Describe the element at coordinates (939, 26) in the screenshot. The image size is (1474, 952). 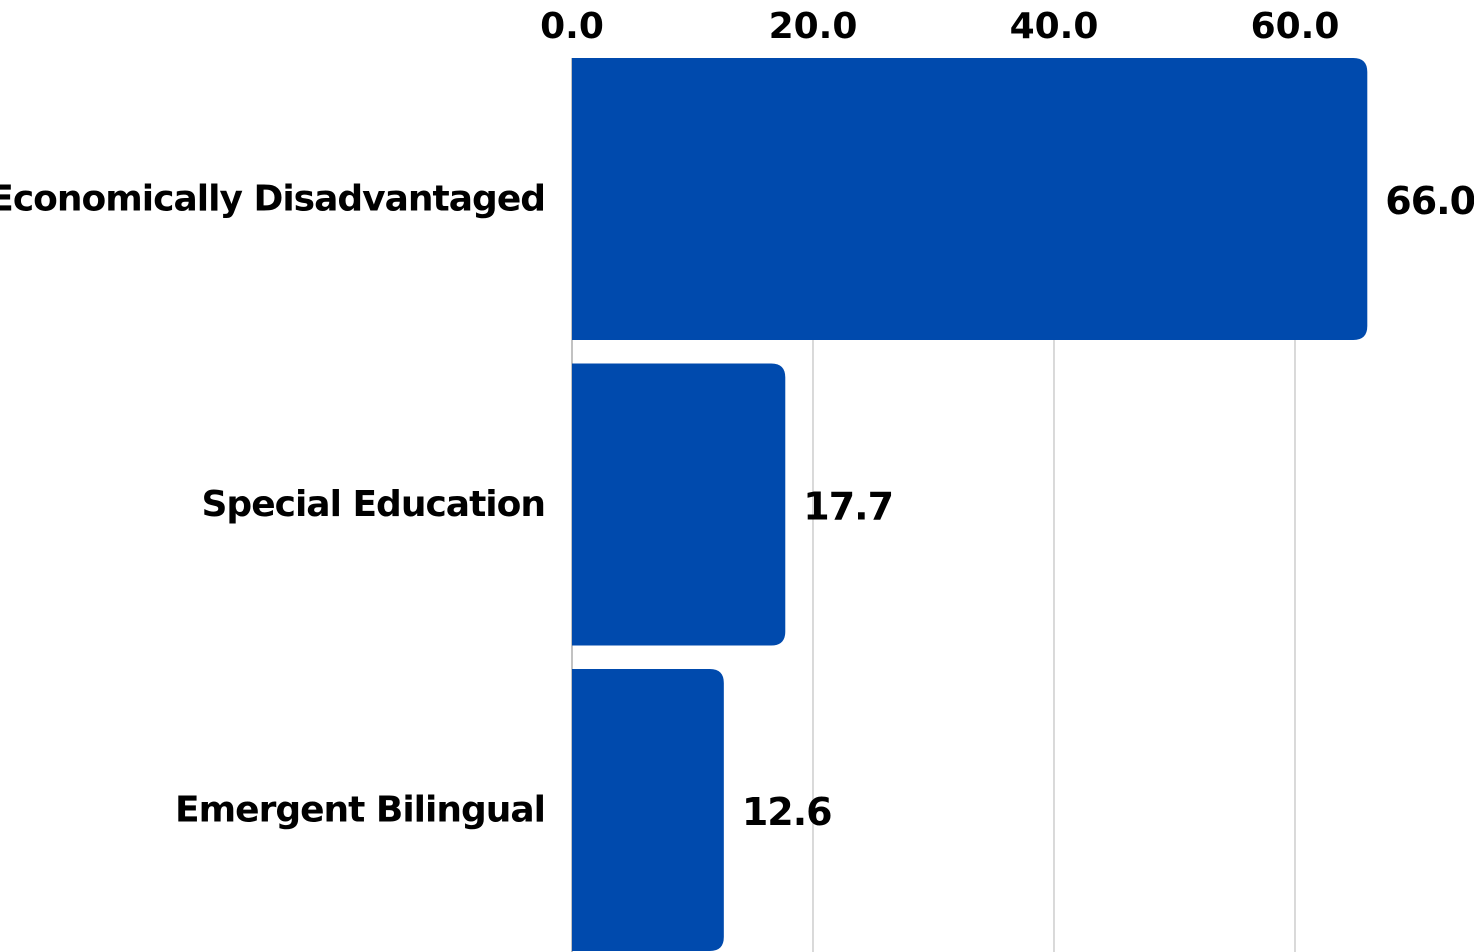
I see `x-axis-ticks: 0.0 20.0 40.0 60.0` at that location.